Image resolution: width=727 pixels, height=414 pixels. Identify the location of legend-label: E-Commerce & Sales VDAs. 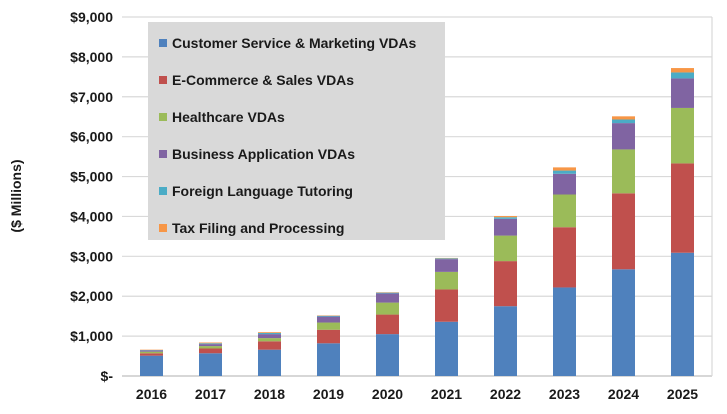
(263, 80).